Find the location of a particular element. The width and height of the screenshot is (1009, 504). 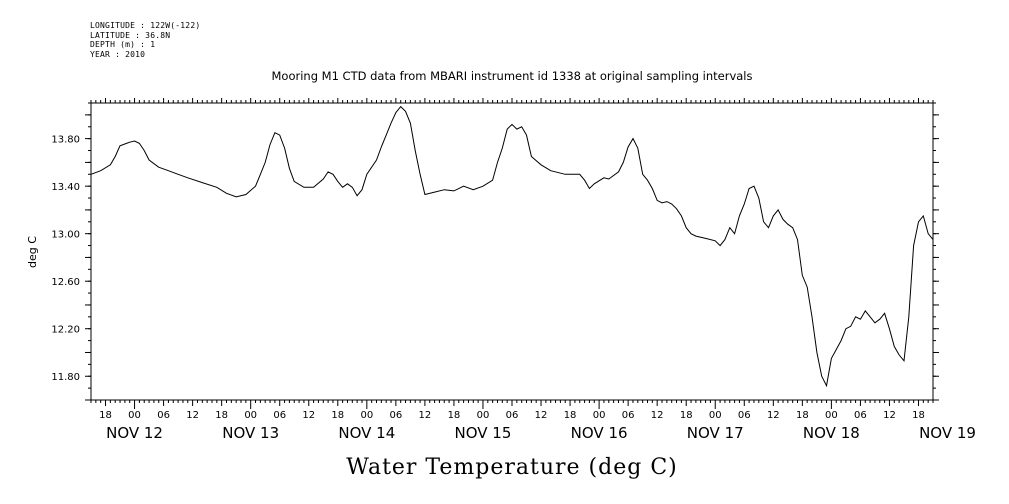

x-date-label: NOV 16 is located at coordinates (599, 433).